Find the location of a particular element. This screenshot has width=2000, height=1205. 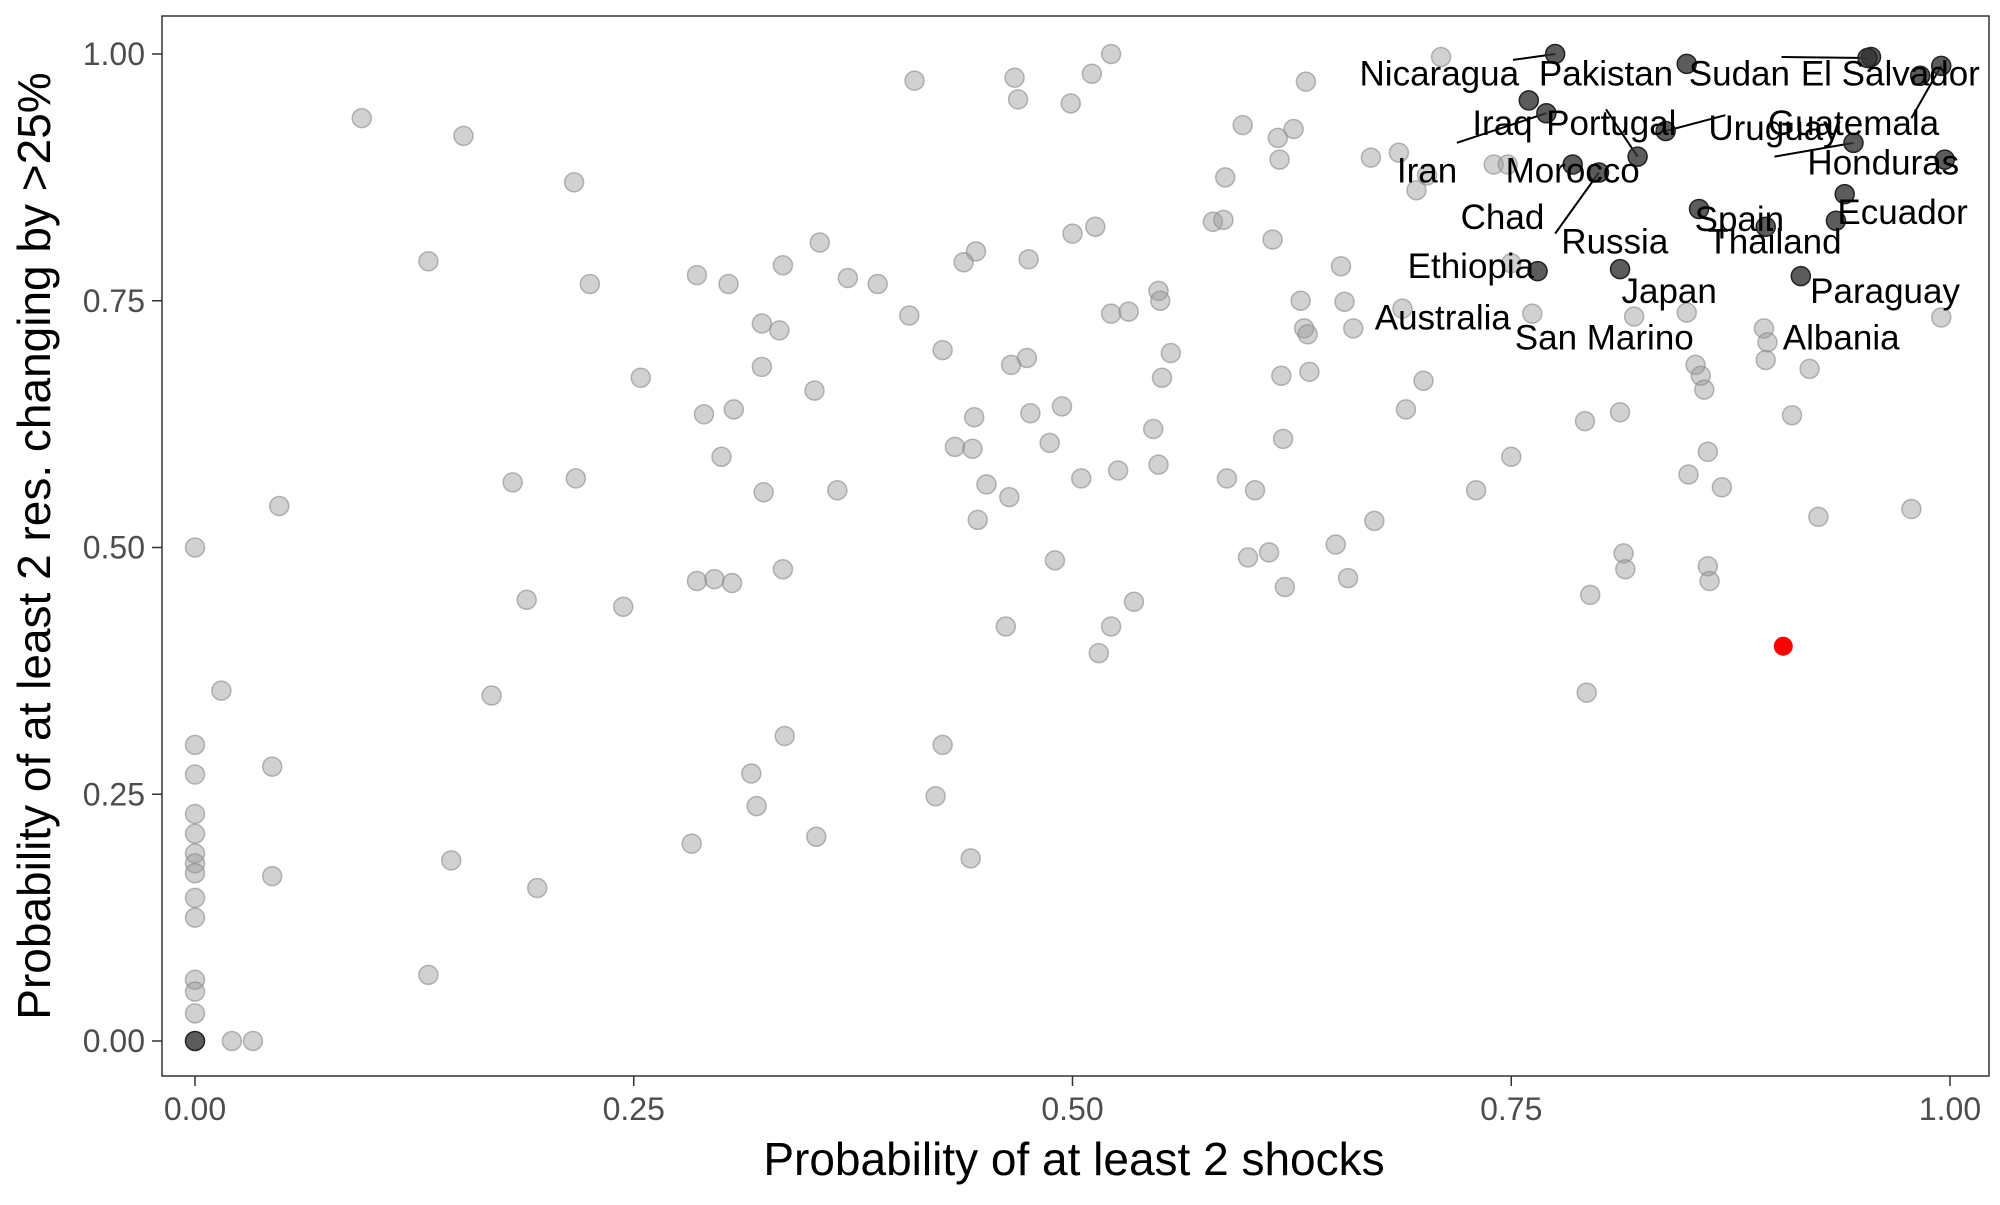

point-label: Albania is located at coordinates (1841, 337).